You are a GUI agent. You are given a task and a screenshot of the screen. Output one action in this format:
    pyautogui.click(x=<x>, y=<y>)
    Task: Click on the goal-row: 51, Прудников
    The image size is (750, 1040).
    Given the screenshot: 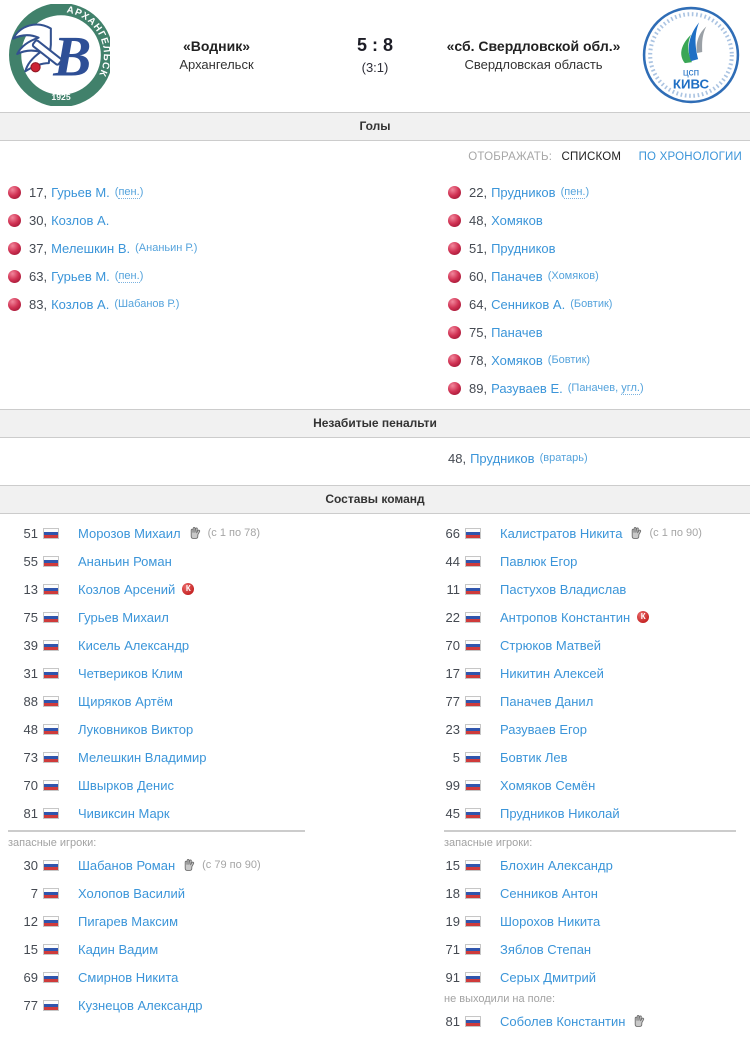 What is the action you would take?
    pyautogui.click(x=599, y=248)
    